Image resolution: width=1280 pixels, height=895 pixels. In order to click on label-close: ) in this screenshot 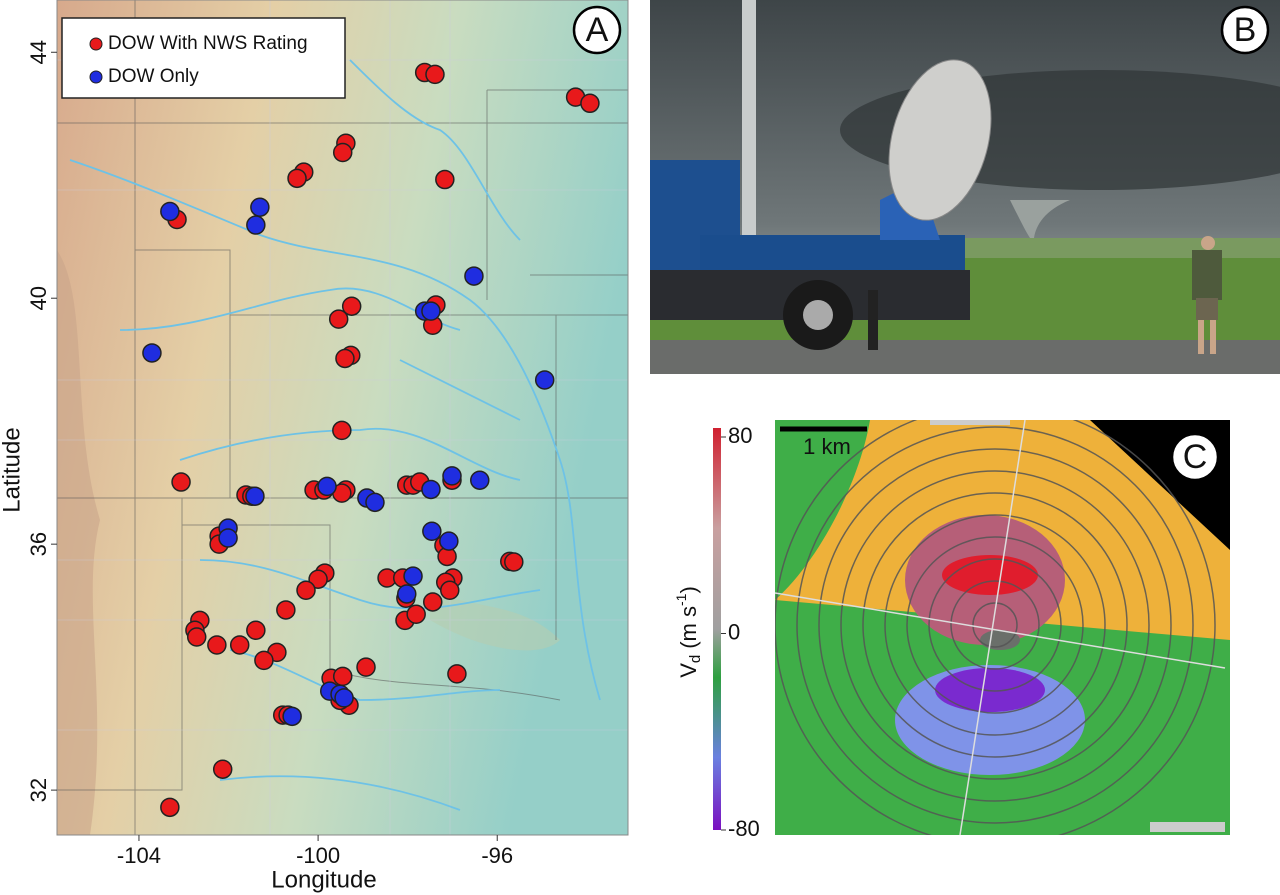, I will do `click(688, 589)`.